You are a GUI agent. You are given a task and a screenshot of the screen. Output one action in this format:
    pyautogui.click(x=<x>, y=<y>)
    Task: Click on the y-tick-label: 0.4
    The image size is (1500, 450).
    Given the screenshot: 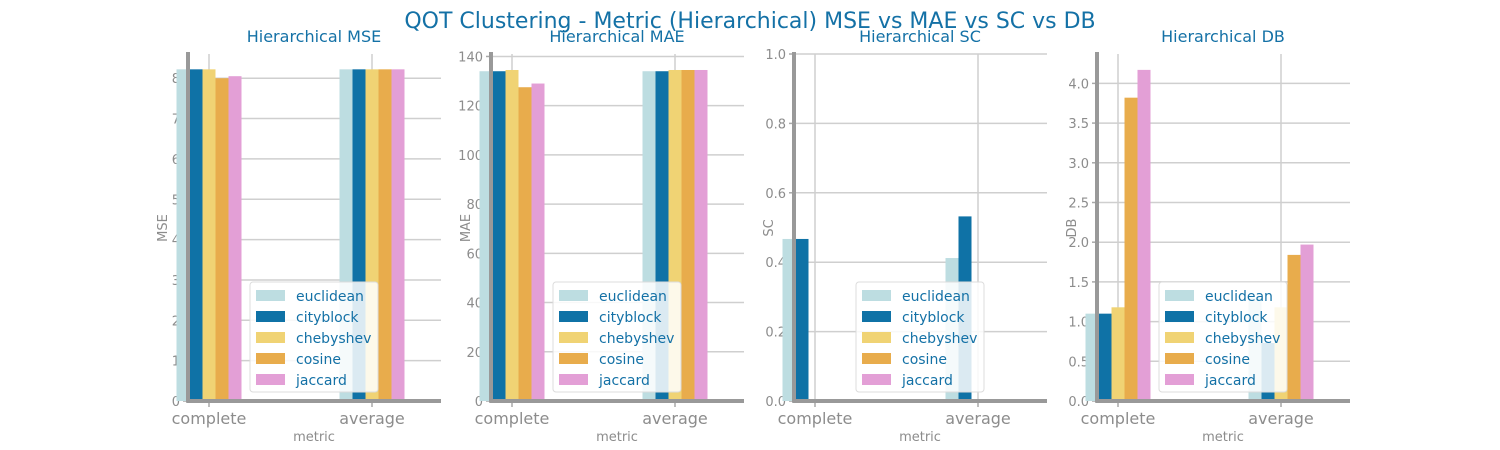 What is the action you would take?
    pyautogui.click(x=775, y=263)
    